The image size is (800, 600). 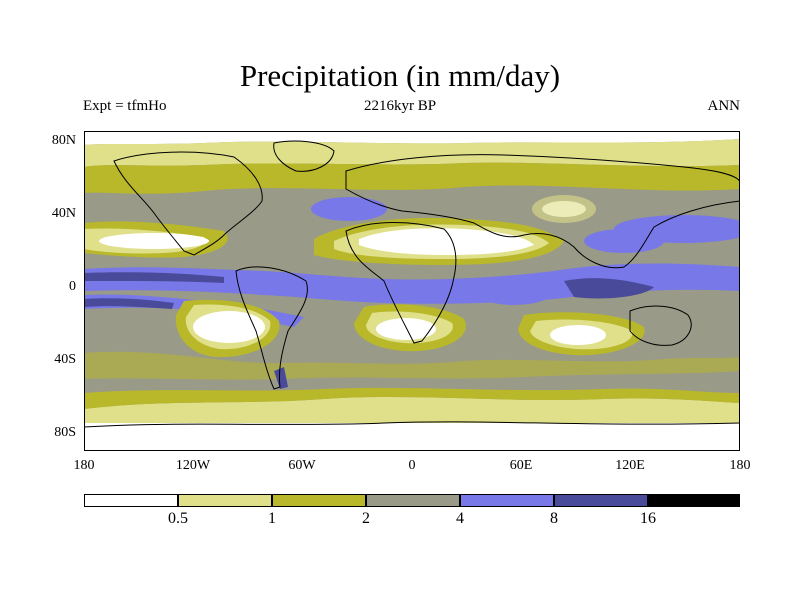 What do you see at coordinates (188, 203) in the screenshot?
I see `north-america-outline` at bounding box center [188, 203].